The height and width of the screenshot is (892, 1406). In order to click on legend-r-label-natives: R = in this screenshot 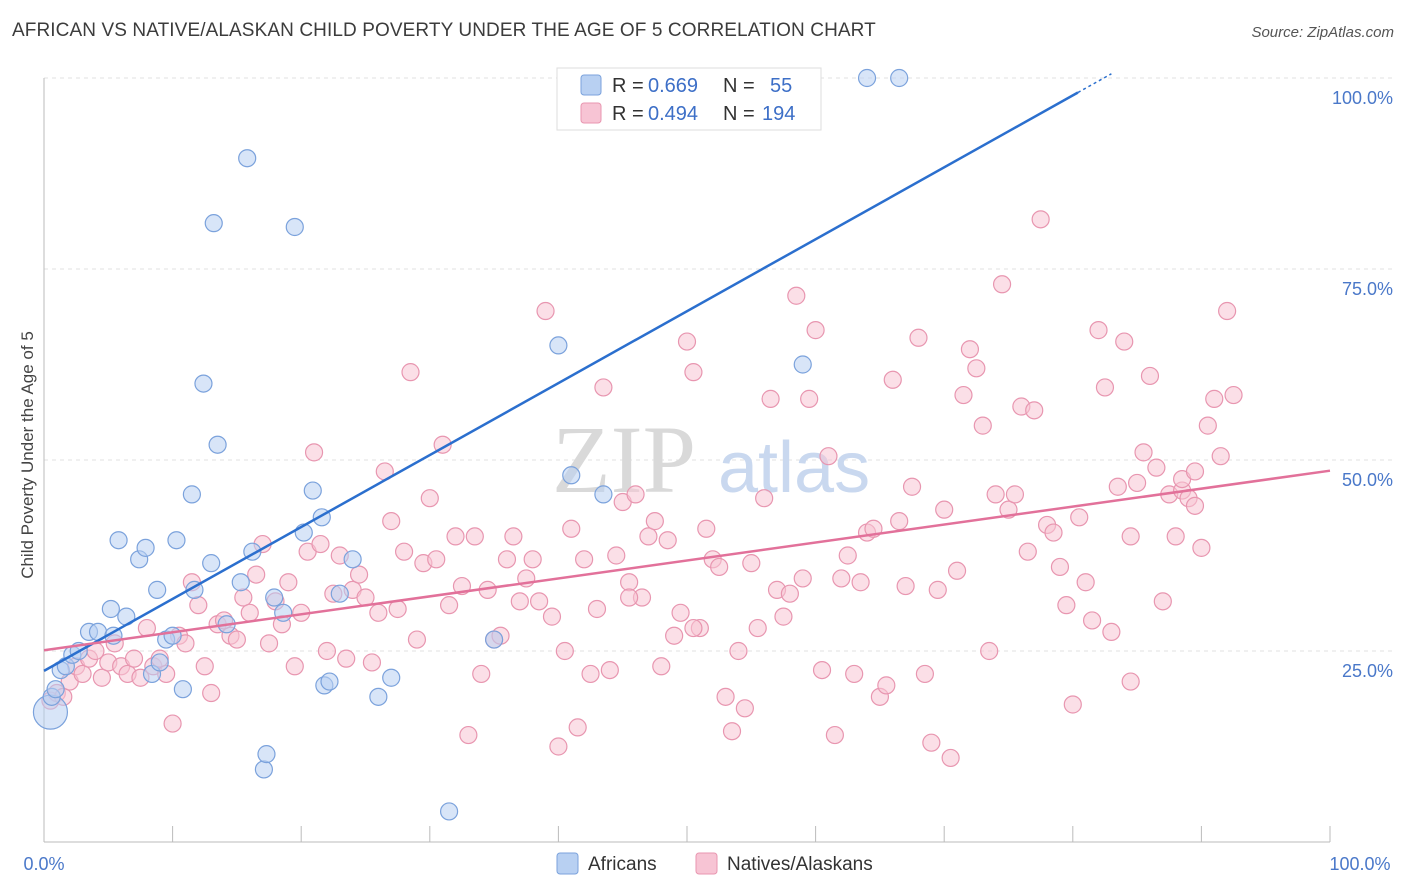, I will do `click(628, 114)`.